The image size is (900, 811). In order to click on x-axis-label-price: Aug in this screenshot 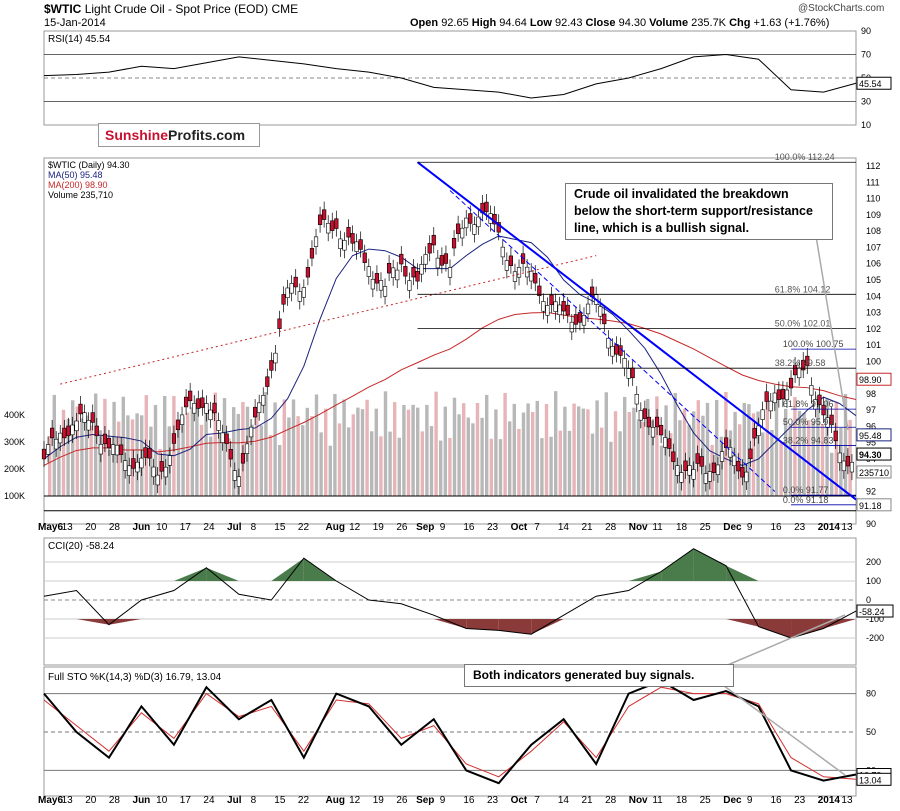, I will do `click(334, 527)`.